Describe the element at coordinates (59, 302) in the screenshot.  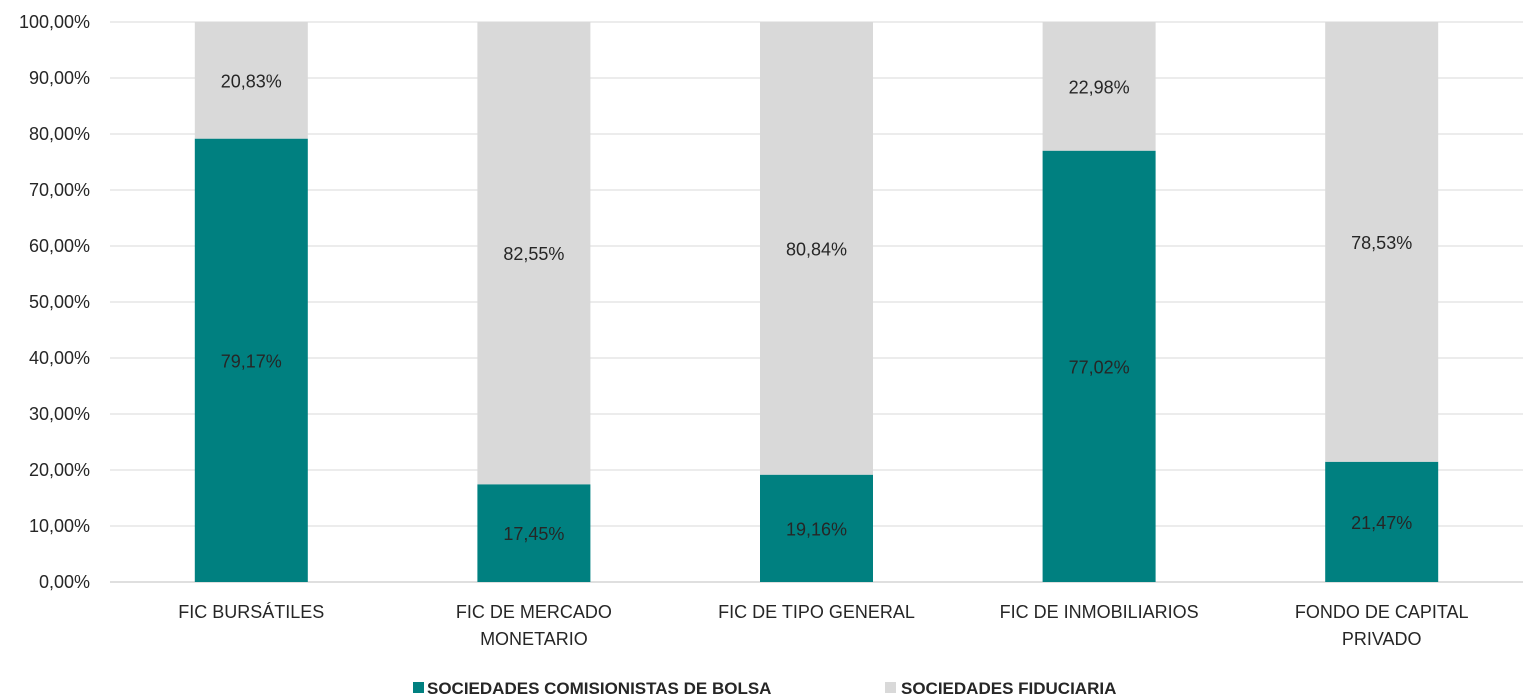
I see `y-tick-label: 50,00%` at that location.